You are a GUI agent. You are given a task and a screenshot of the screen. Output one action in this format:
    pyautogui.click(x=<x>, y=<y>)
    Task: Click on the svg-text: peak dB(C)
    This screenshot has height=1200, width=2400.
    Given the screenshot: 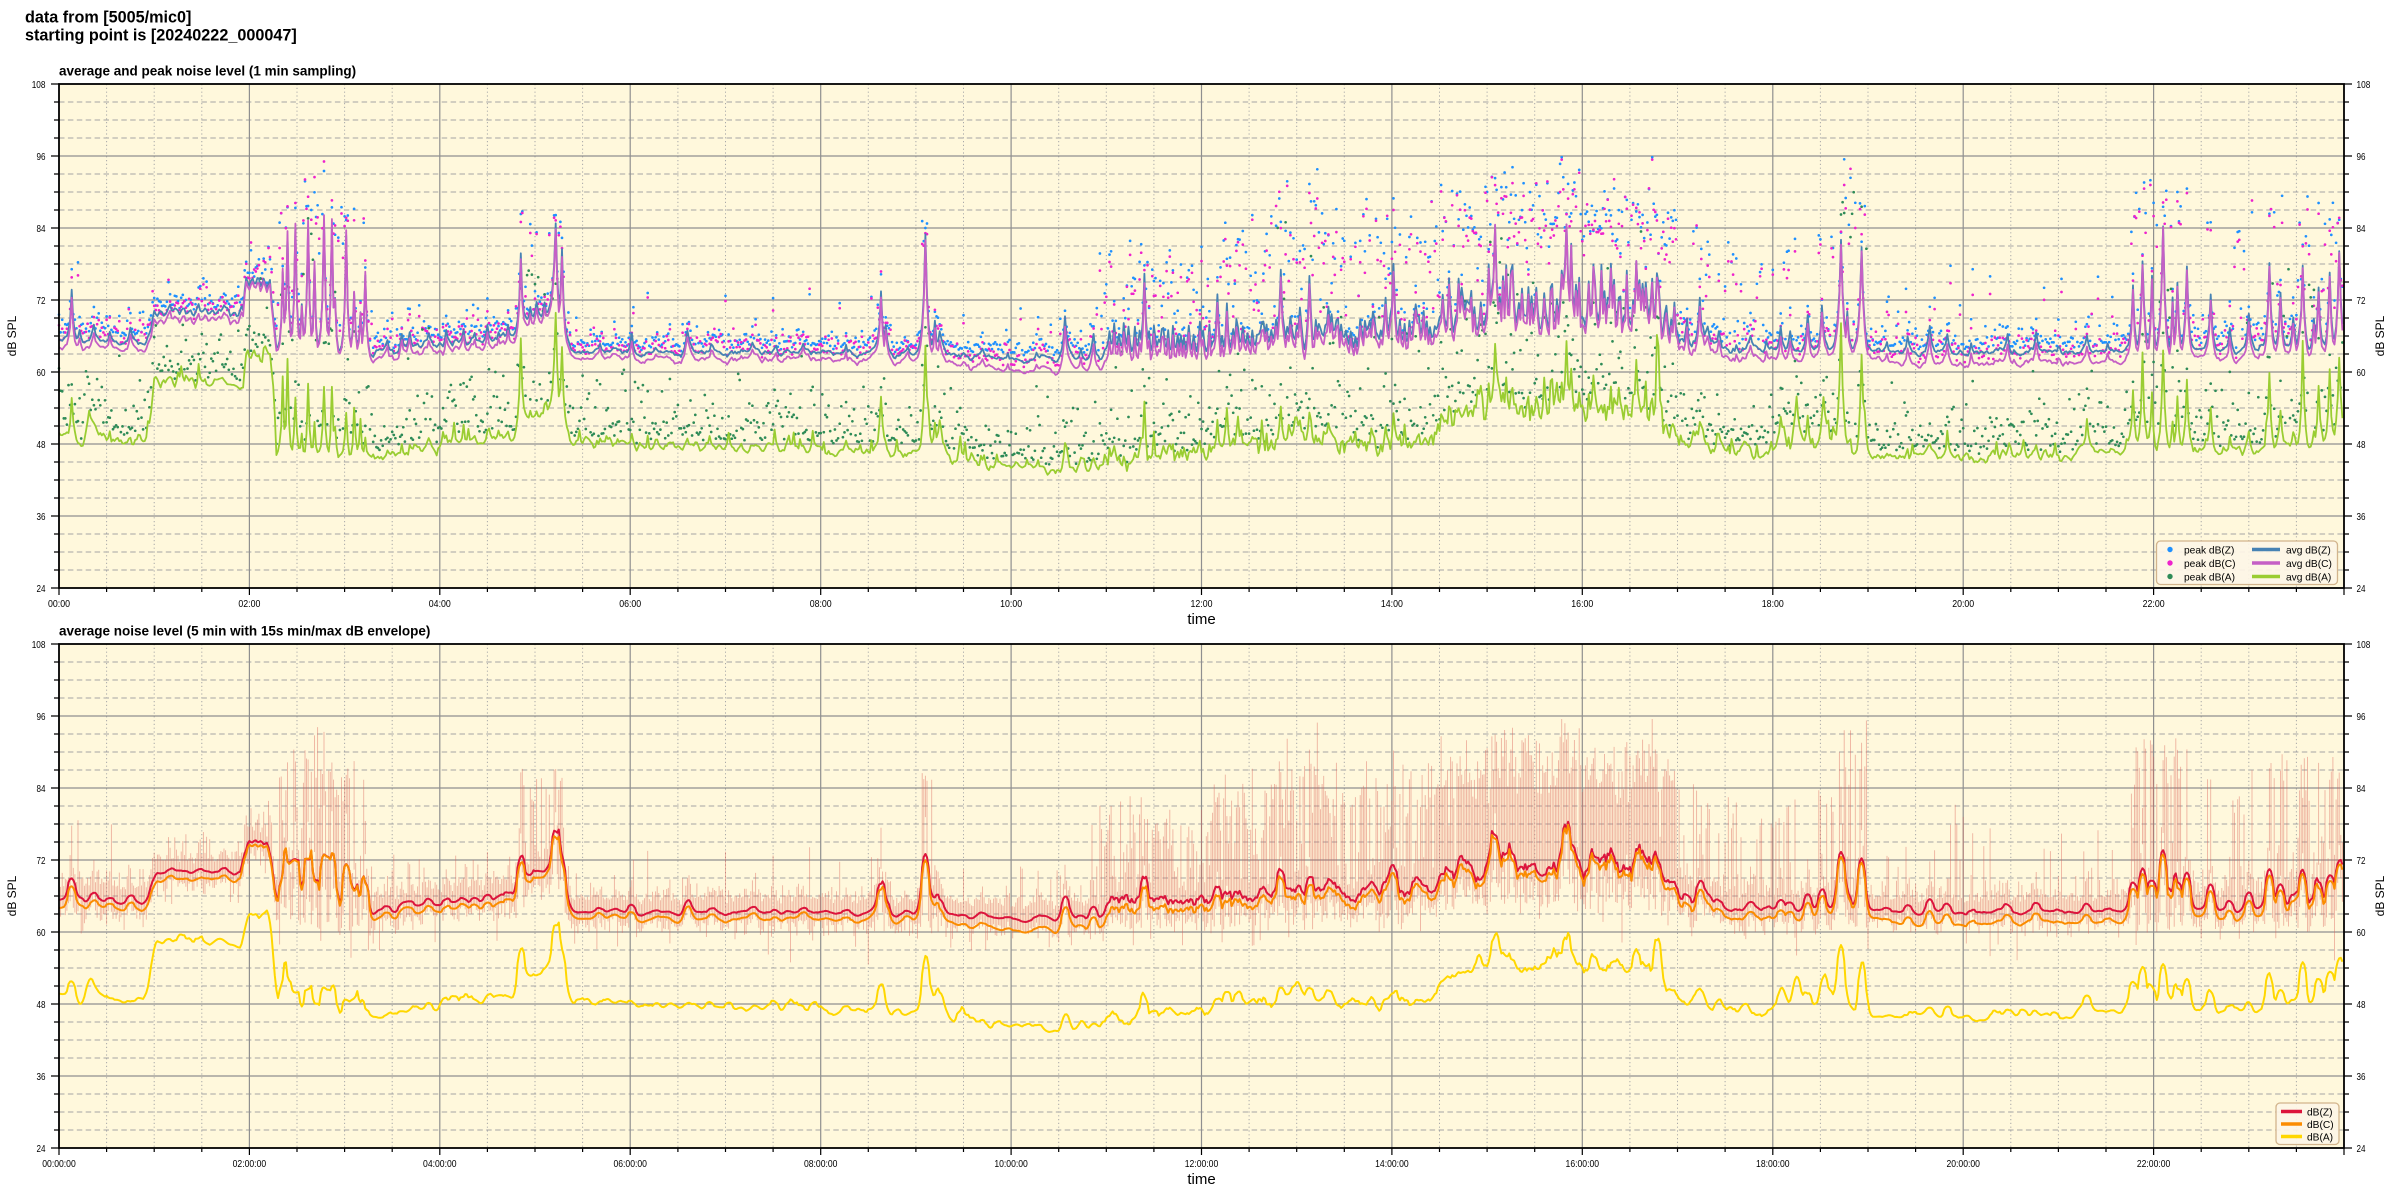 What is the action you would take?
    pyautogui.click(x=2210, y=564)
    